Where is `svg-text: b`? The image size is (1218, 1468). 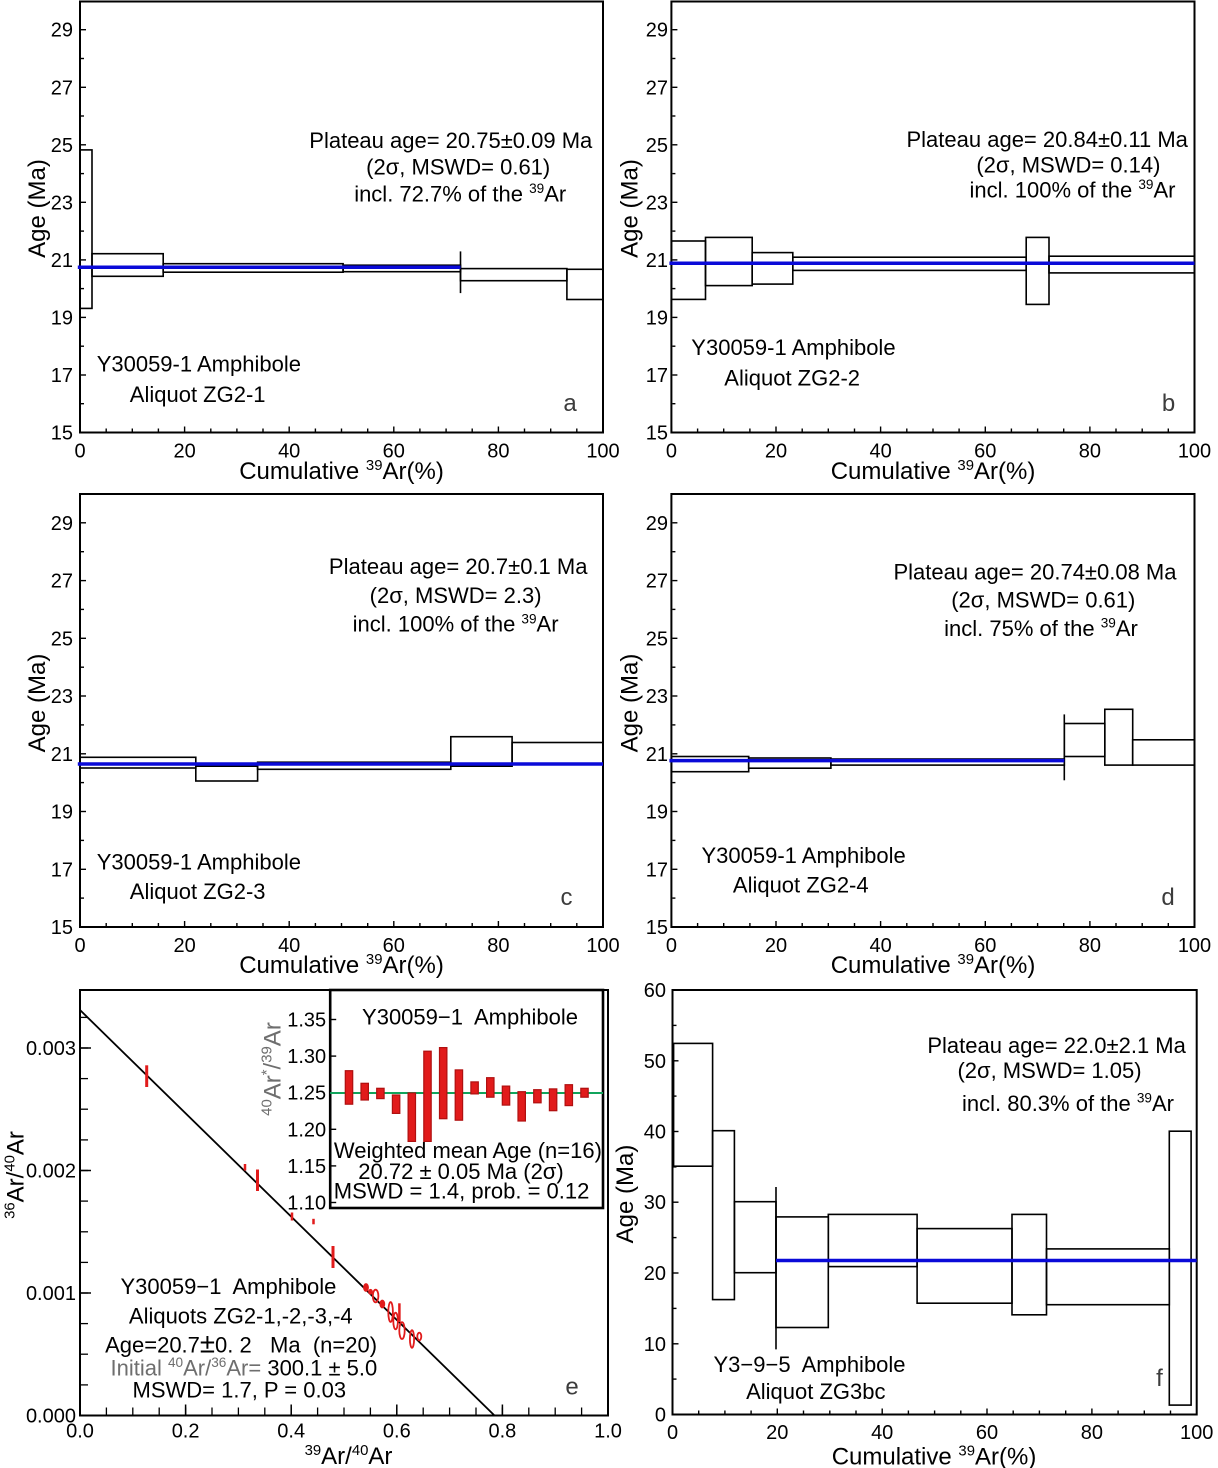 svg-text: b is located at coordinates (1168, 403).